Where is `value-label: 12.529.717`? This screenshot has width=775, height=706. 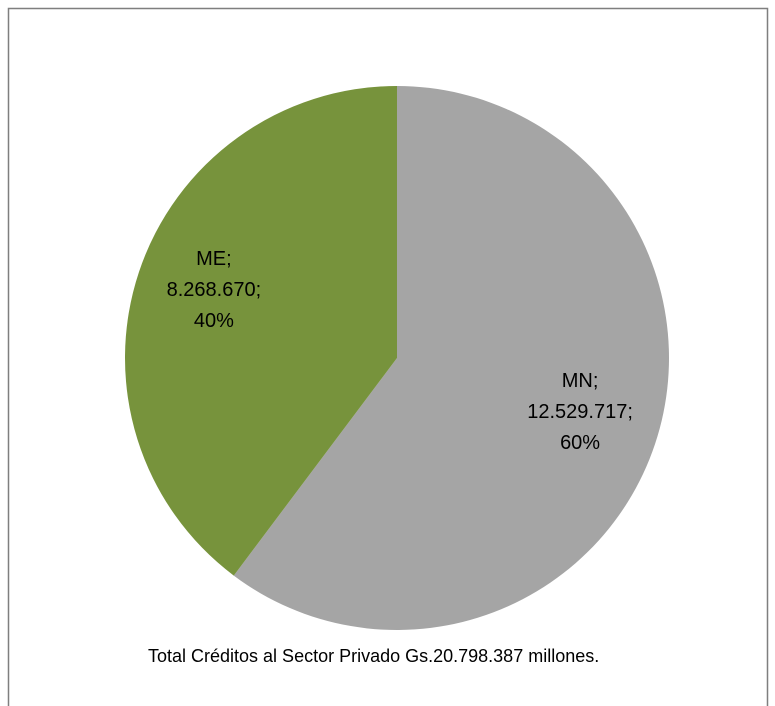
value-label: 12.529.717 is located at coordinates (577, 412).